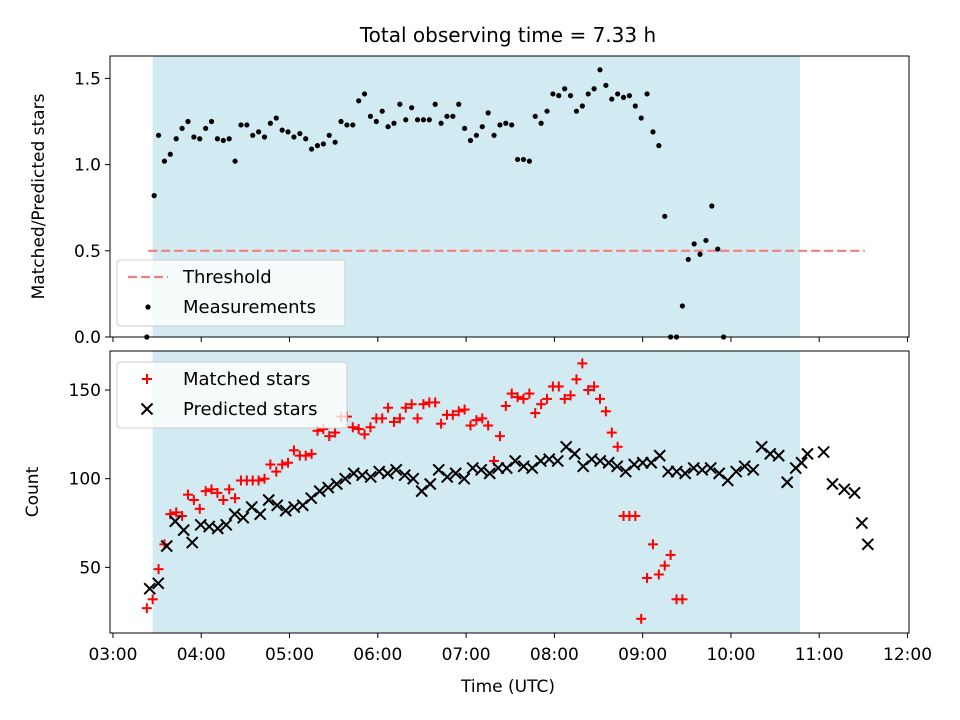  What do you see at coordinates (232, 395) in the screenshot?
I see `bottom-legend: Matched stars Predicted stars` at bounding box center [232, 395].